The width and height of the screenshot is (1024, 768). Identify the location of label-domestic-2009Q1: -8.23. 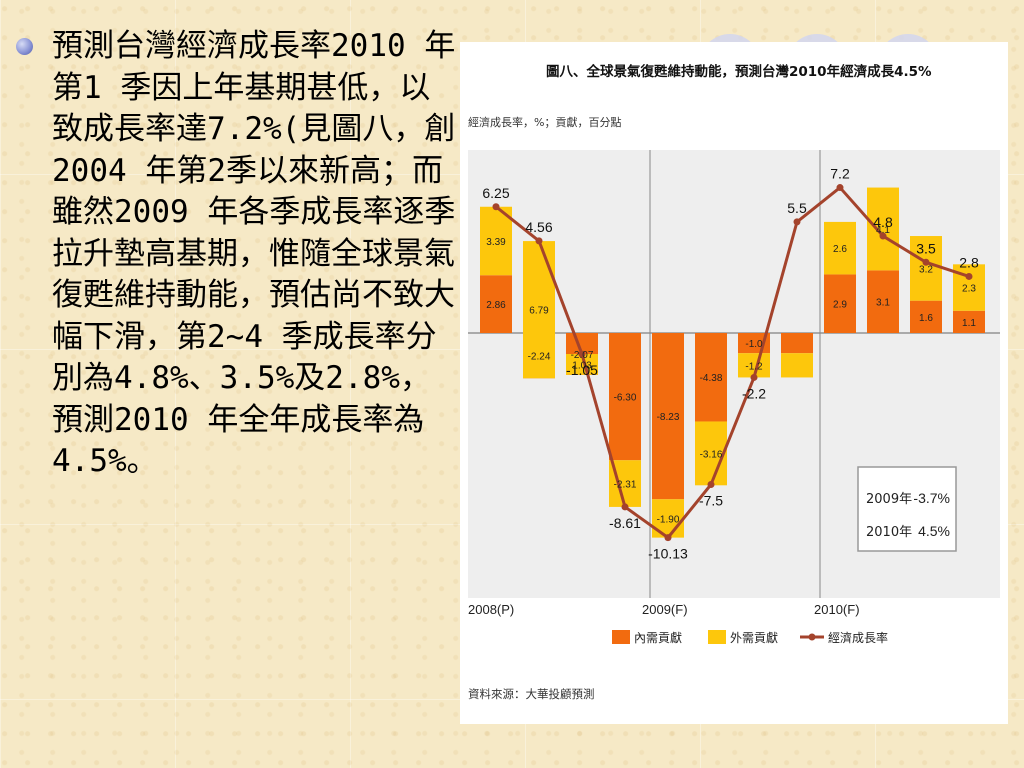
(668, 417).